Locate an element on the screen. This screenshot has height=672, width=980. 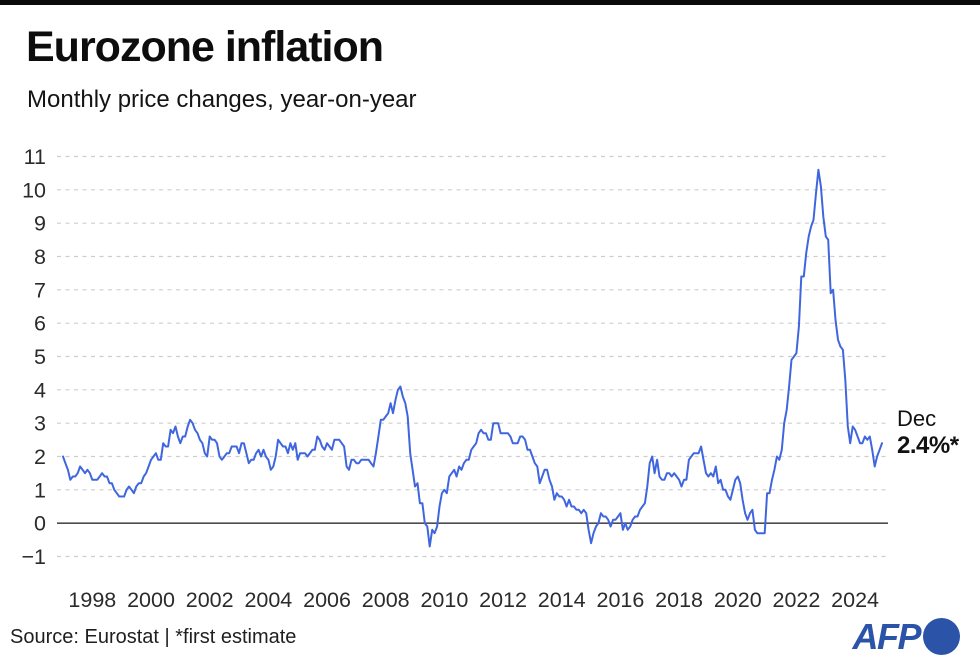
afp-logo: AFP is located at coordinates (906, 636).